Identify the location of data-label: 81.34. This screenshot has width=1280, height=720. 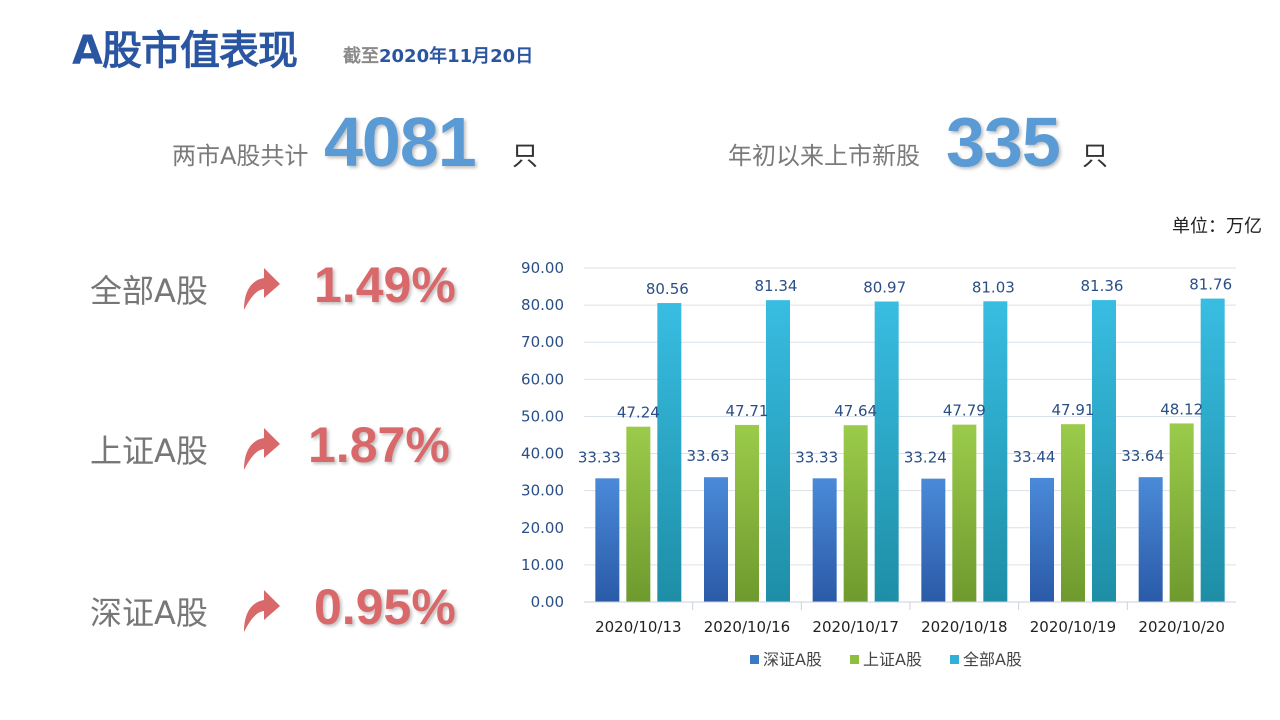
(776, 286).